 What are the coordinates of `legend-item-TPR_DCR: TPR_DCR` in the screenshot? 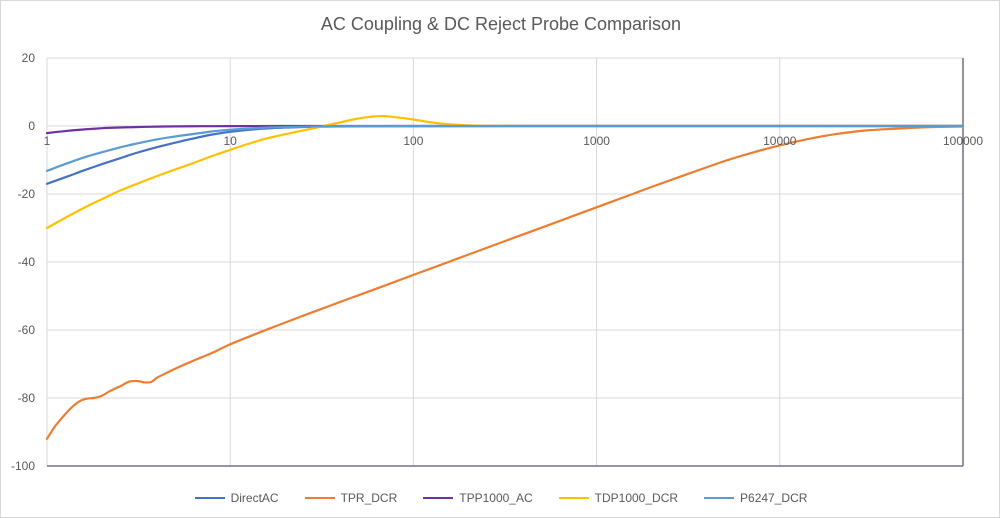 It's located at (351, 498).